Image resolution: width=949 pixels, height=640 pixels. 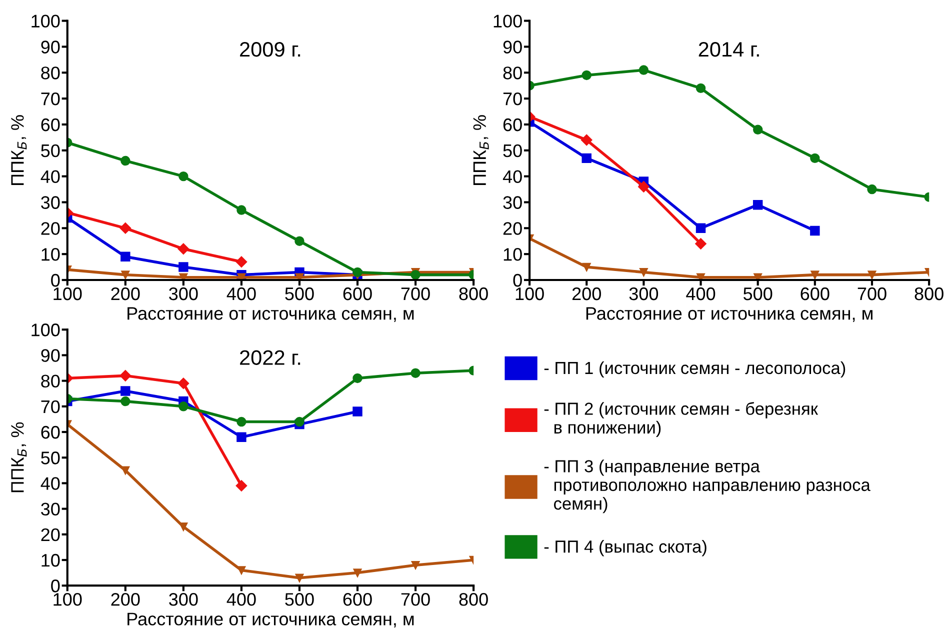 What do you see at coordinates (530, 293) in the screenshot?
I see `x-tick-label: 100` at bounding box center [530, 293].